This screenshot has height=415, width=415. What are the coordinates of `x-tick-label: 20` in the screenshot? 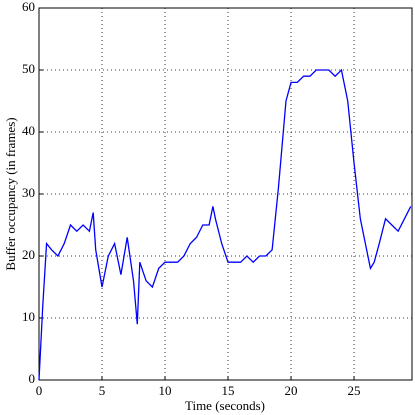 It's located at (291, 390).